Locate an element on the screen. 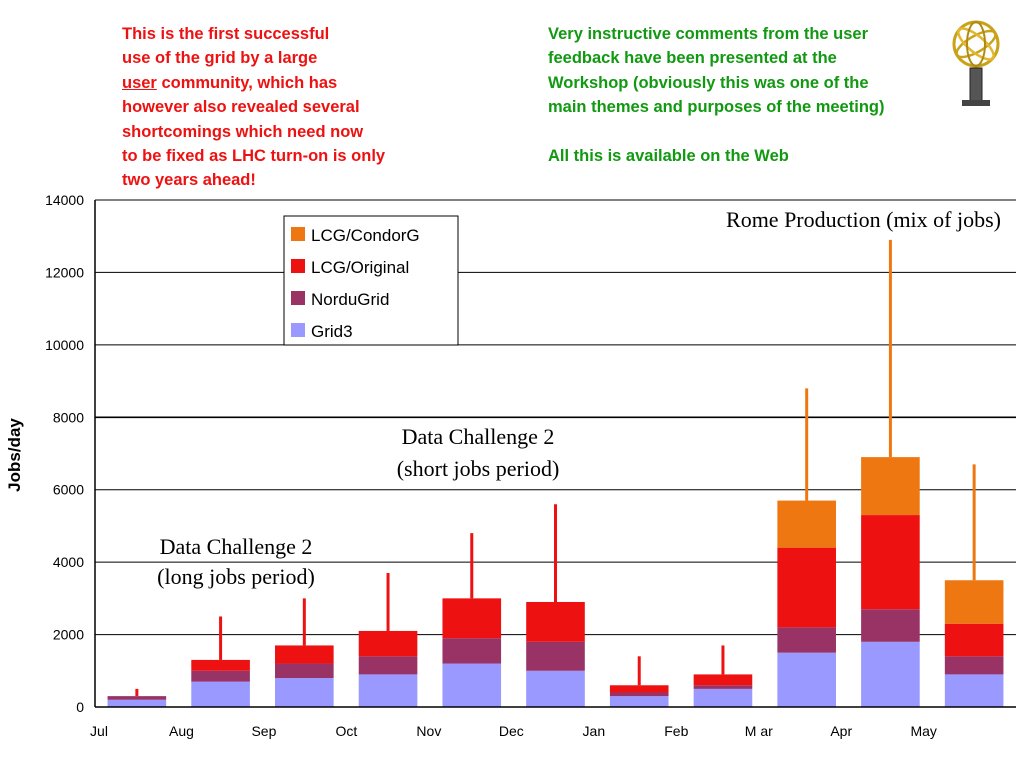  legend-label-condorg: LCG/CondorG is located at coordinates (365, 235).